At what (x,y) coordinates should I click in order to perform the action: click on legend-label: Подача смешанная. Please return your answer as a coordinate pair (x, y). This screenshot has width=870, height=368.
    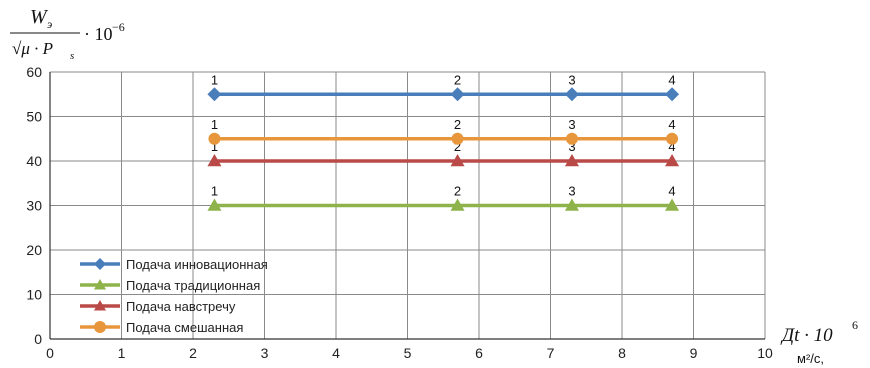
    Looking at the image, I should click on (184, 327).